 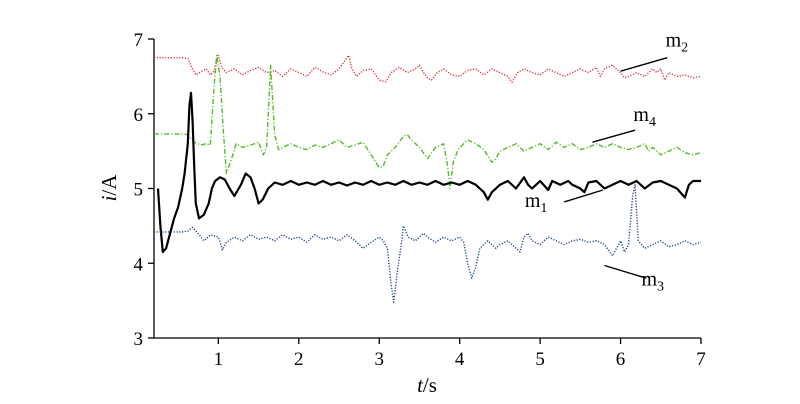 I want to click on x-tick-label: 7, so click(x=701, y=359).